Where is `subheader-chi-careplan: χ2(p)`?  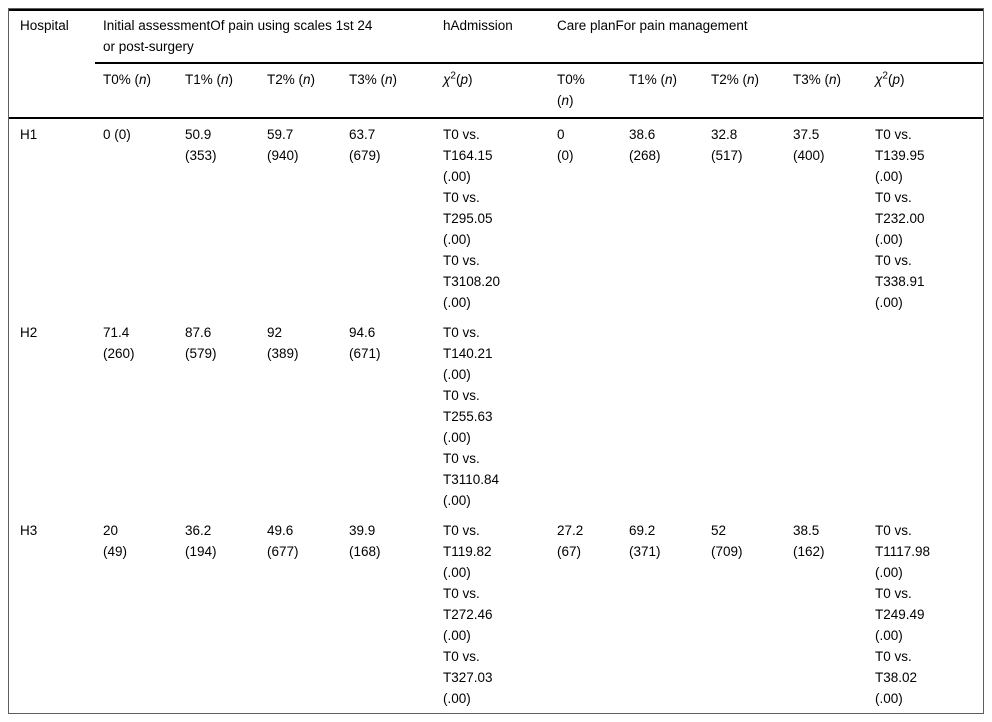
subheader-chi-careplan: χ2(p) is located at coordinates (925, 91).